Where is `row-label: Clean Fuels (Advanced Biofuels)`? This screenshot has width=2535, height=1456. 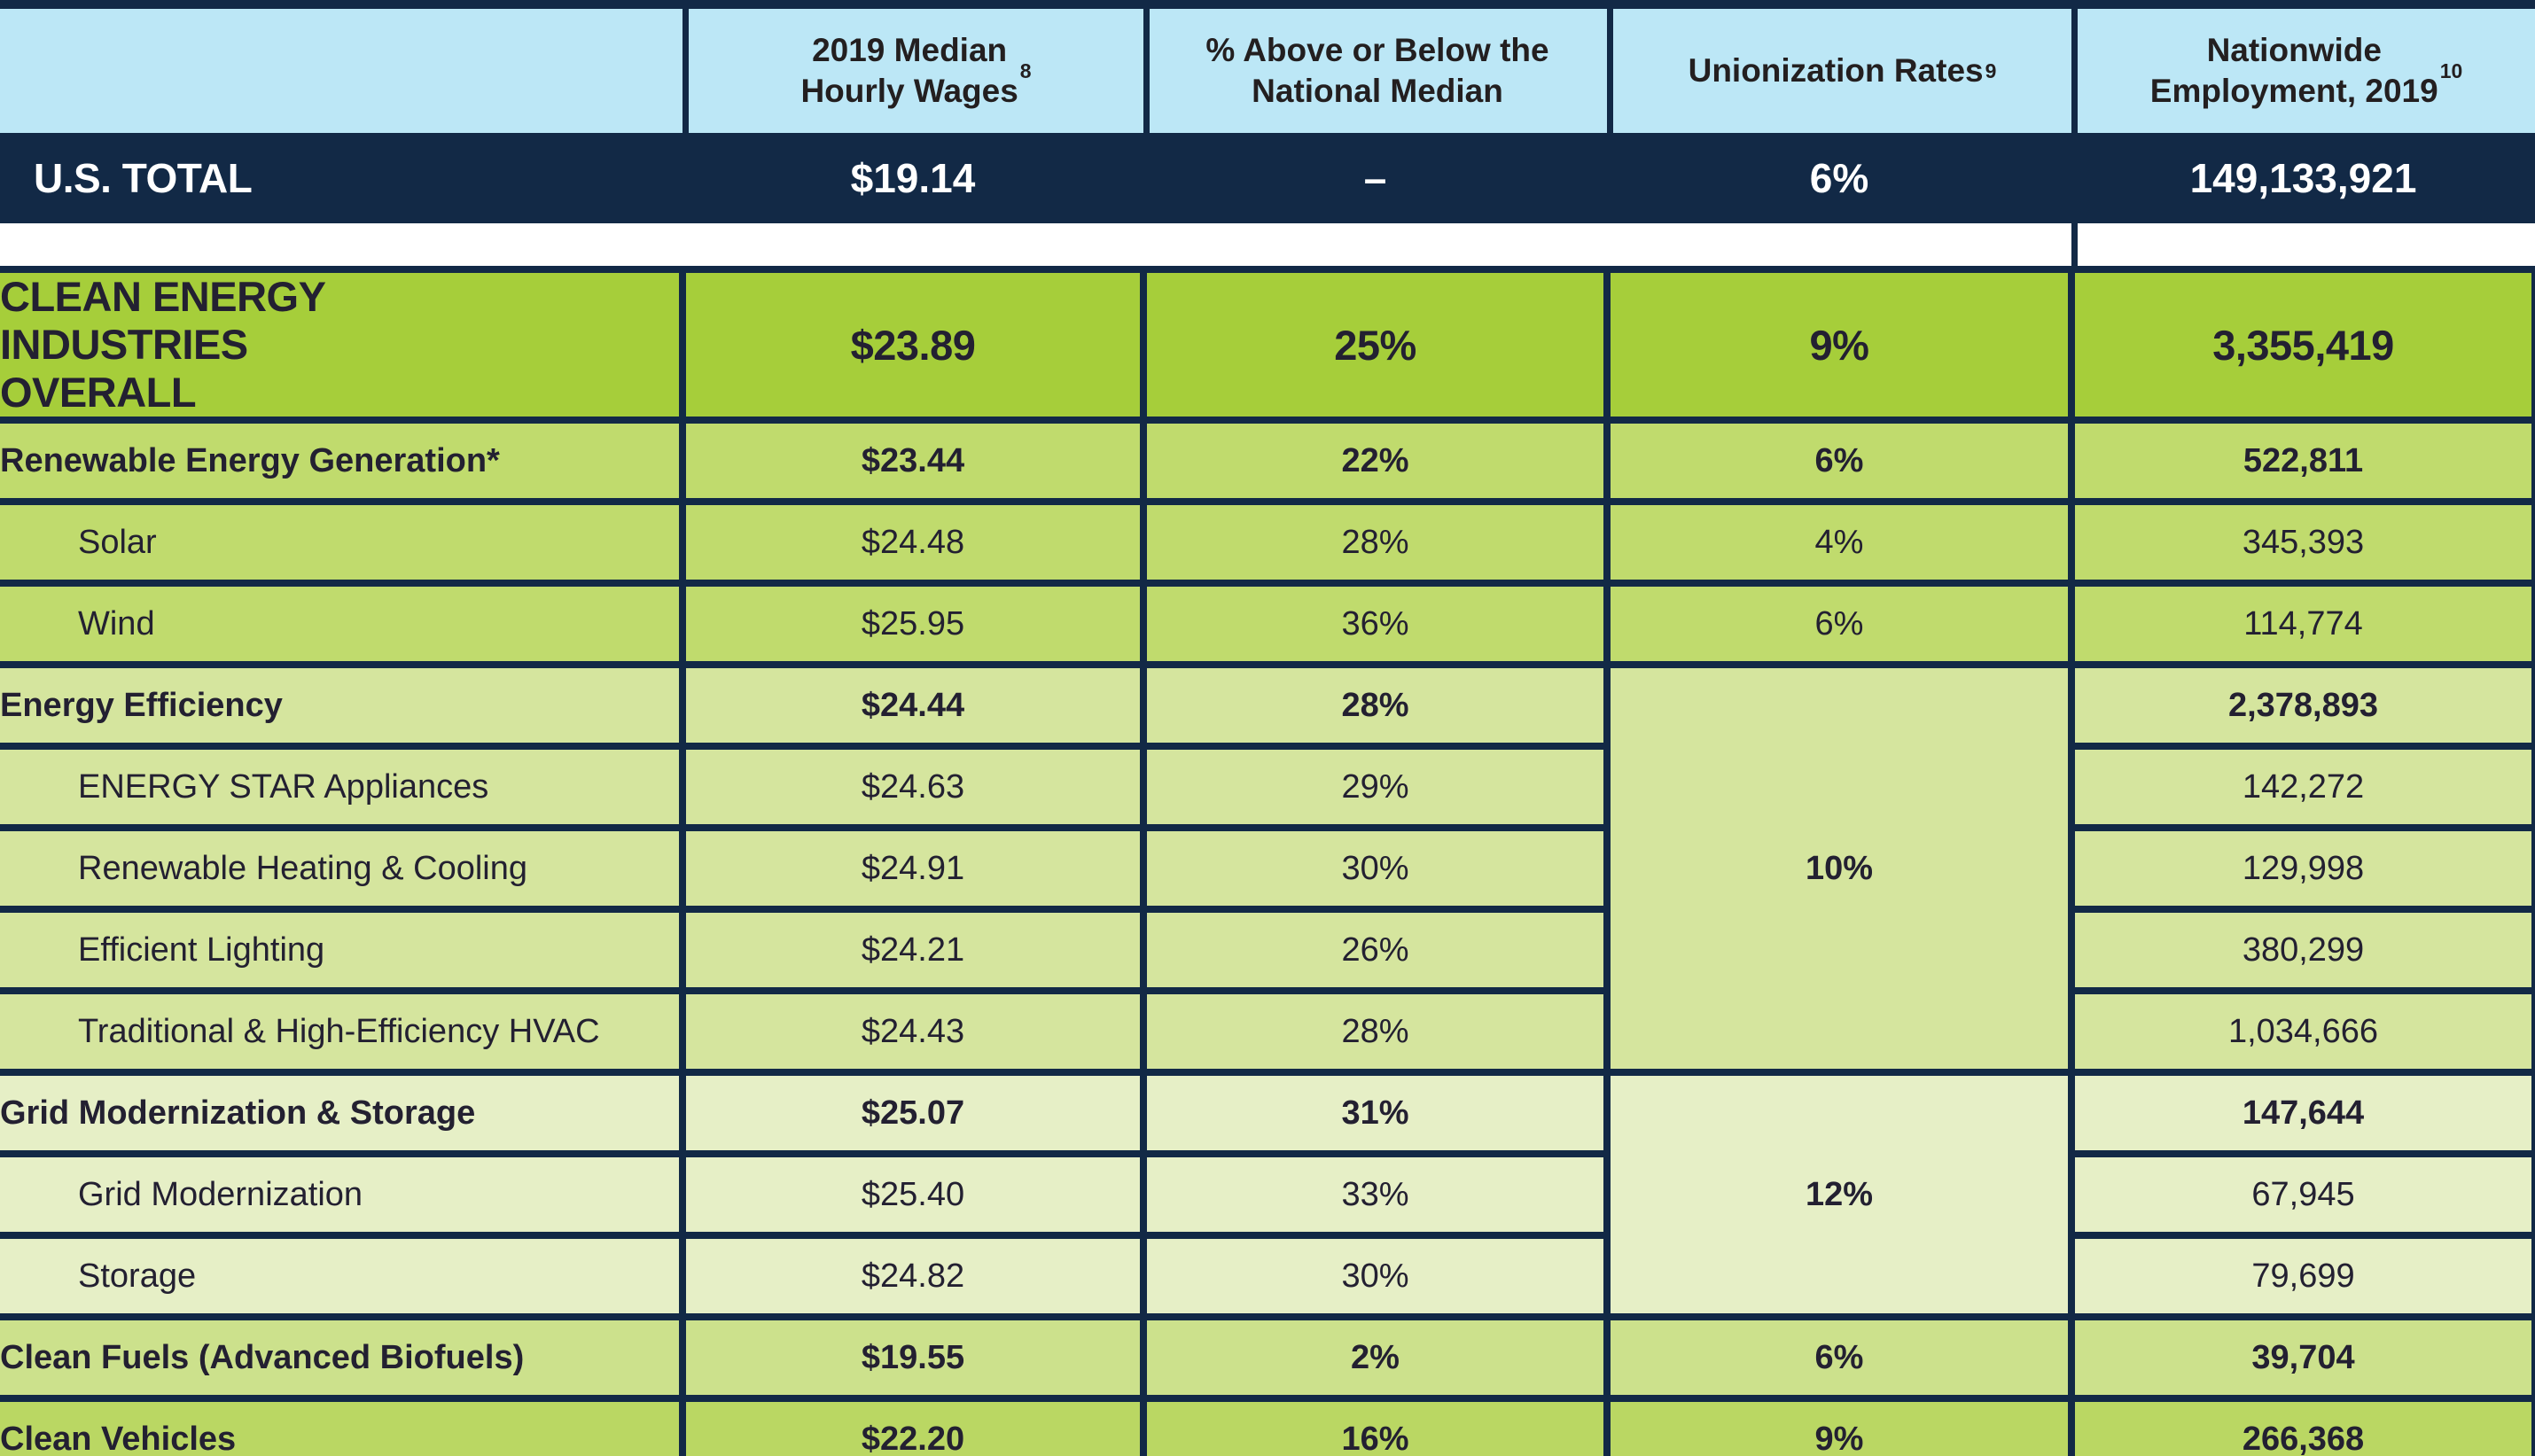 row-label: Clean Fuels (Advanced Biofuels) is located at coordinates (343, 1358).